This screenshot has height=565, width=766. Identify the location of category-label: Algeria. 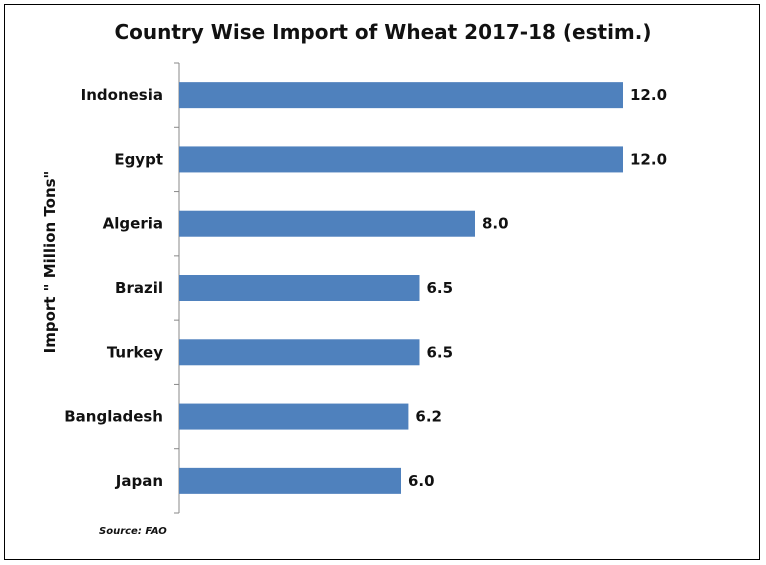
(133, 224).